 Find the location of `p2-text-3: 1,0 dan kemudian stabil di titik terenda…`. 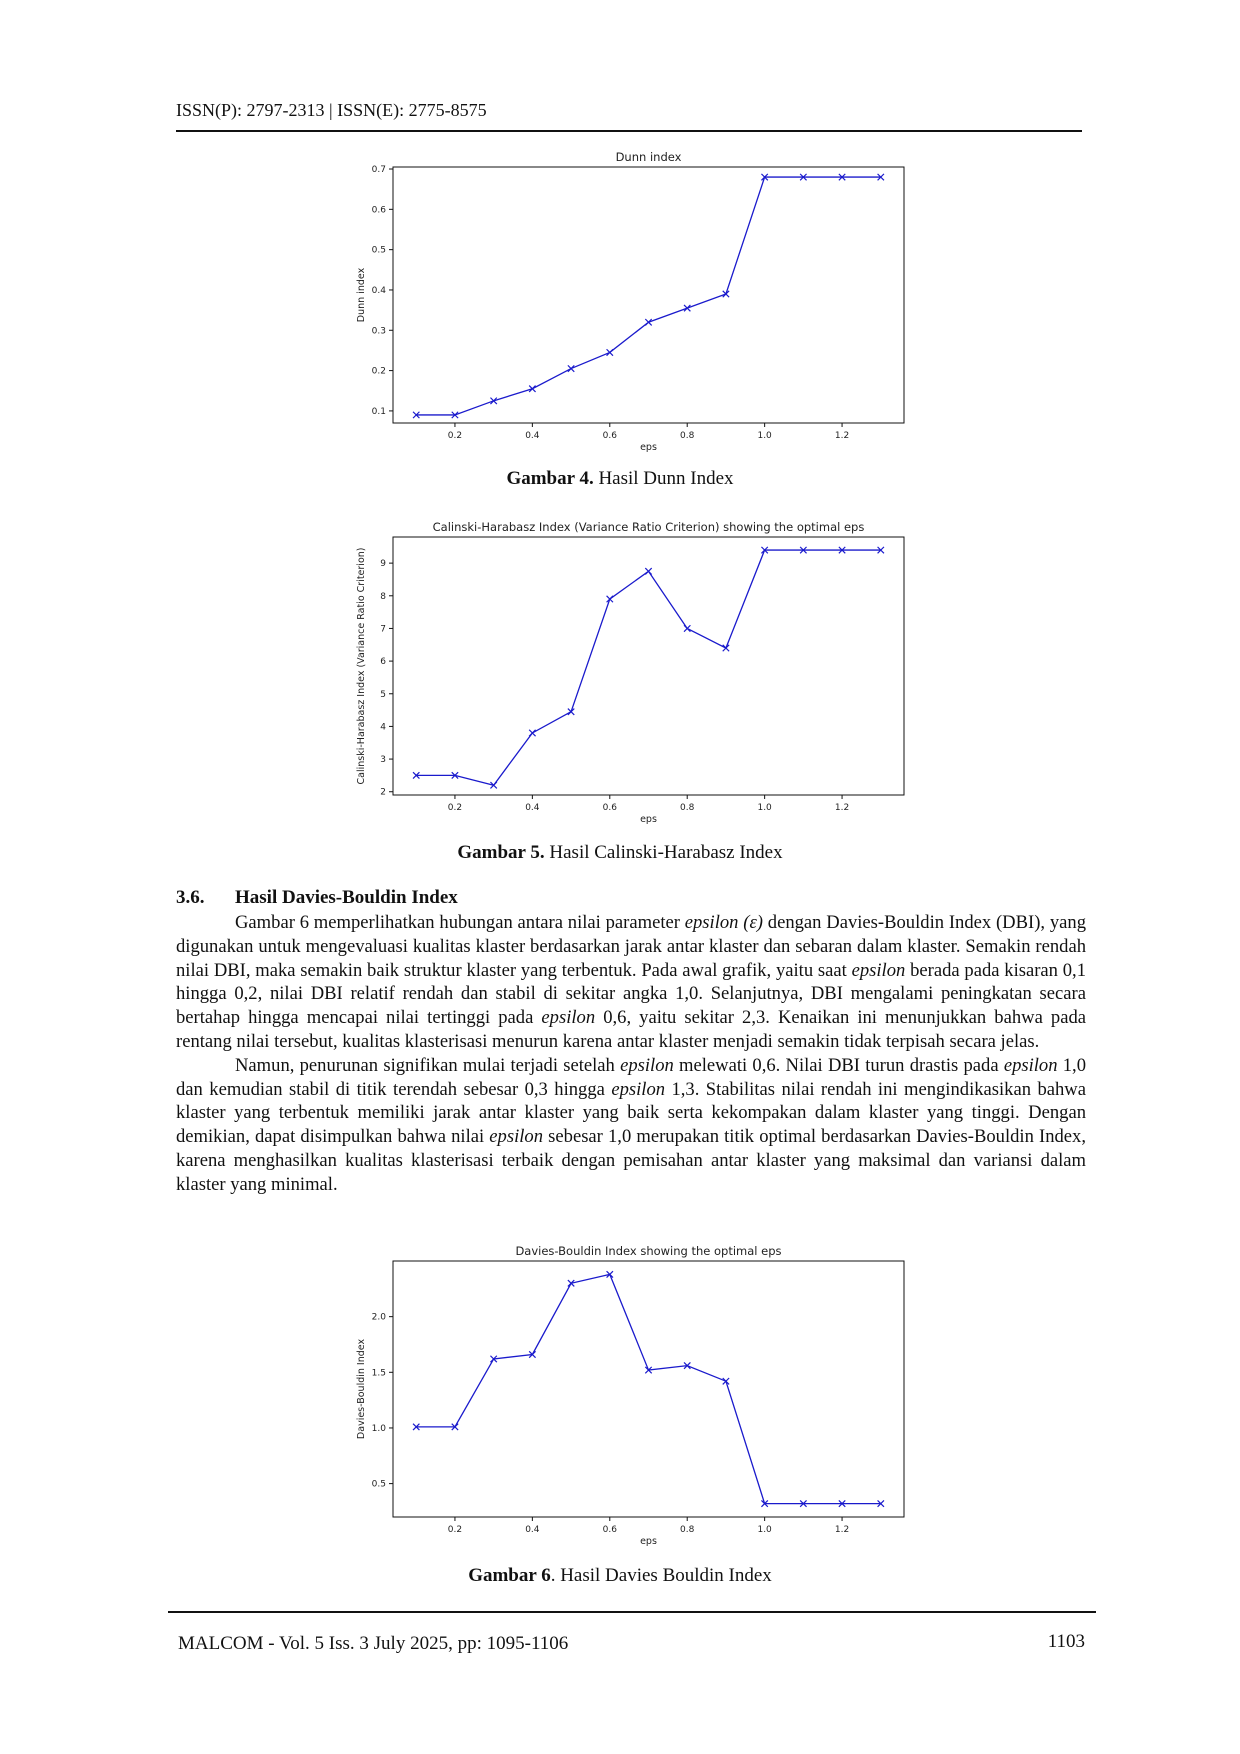

p2-text-3: 1,0 dan kemudian stabil di titik terenda… is located at coordinates (631, 1077).